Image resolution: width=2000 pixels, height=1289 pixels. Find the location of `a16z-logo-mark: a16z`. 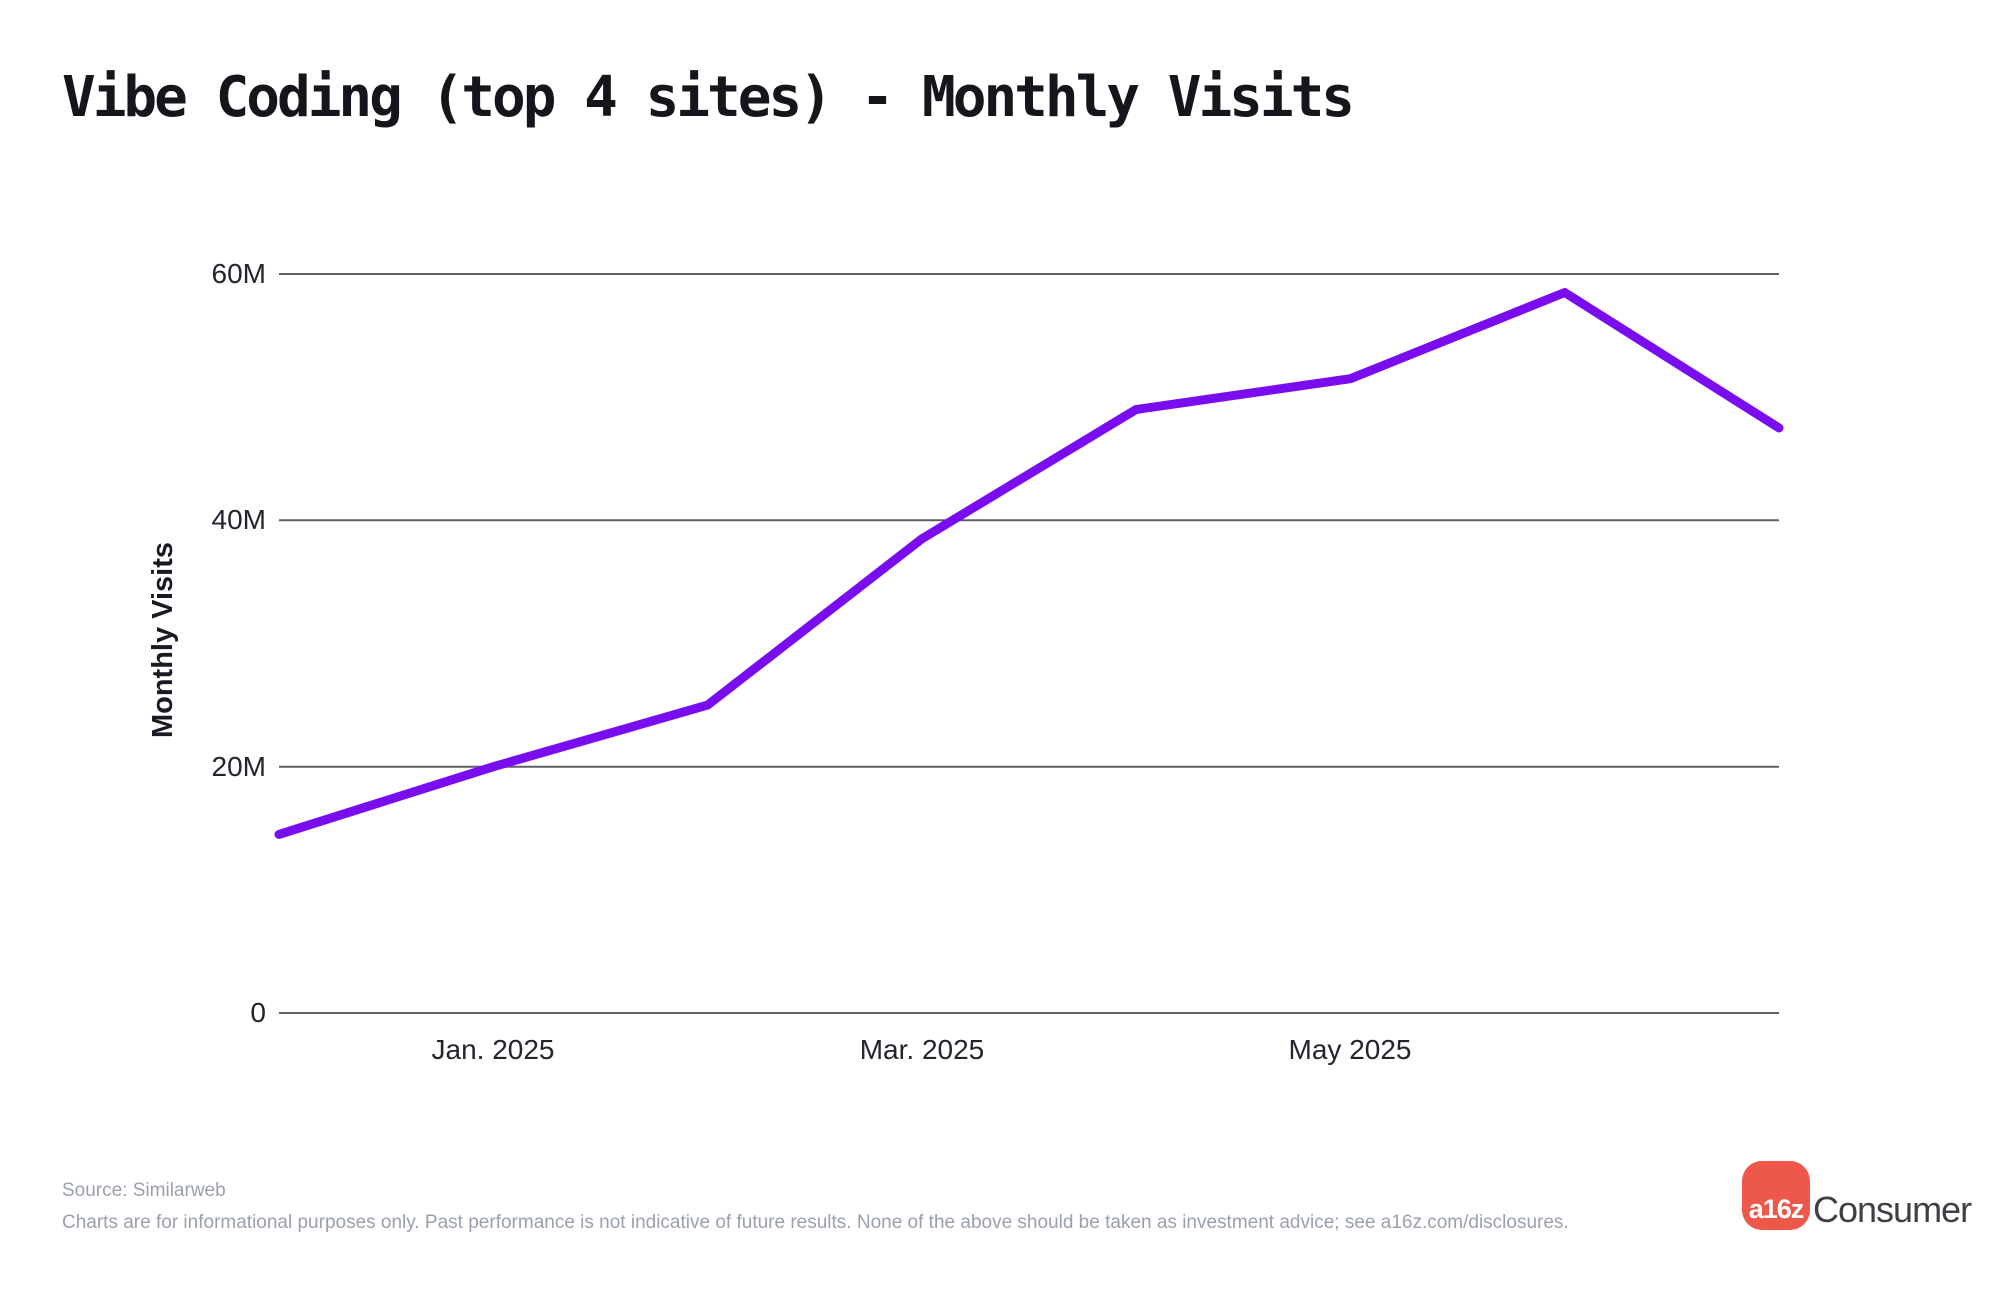

a16z-logo-mark: a16z is located at coordinates (1776, 1195).